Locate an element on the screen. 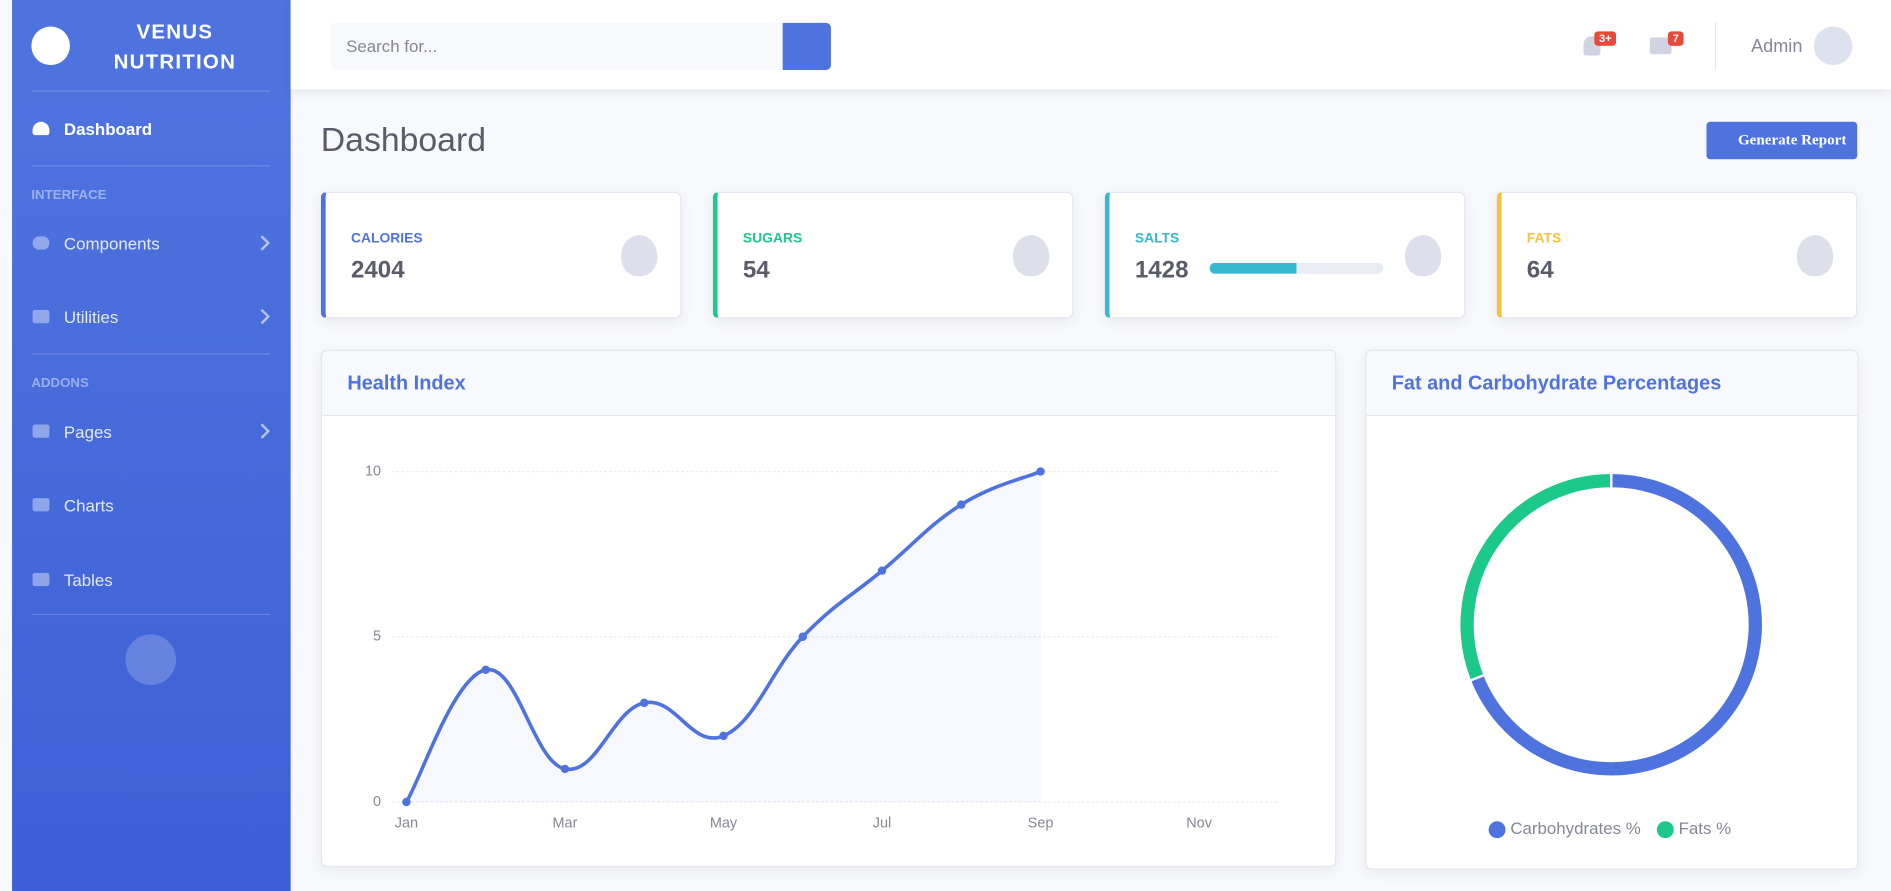  messages-badge: 7 is located at coordinates (1675, 38).